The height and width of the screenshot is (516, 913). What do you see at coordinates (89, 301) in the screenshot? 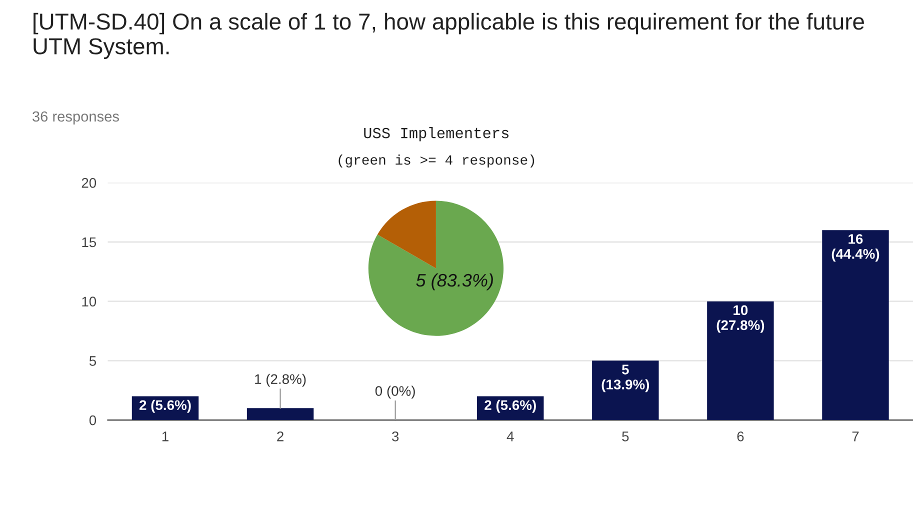
I see `y-tick-label: 10` at bounding box center [89, 301].